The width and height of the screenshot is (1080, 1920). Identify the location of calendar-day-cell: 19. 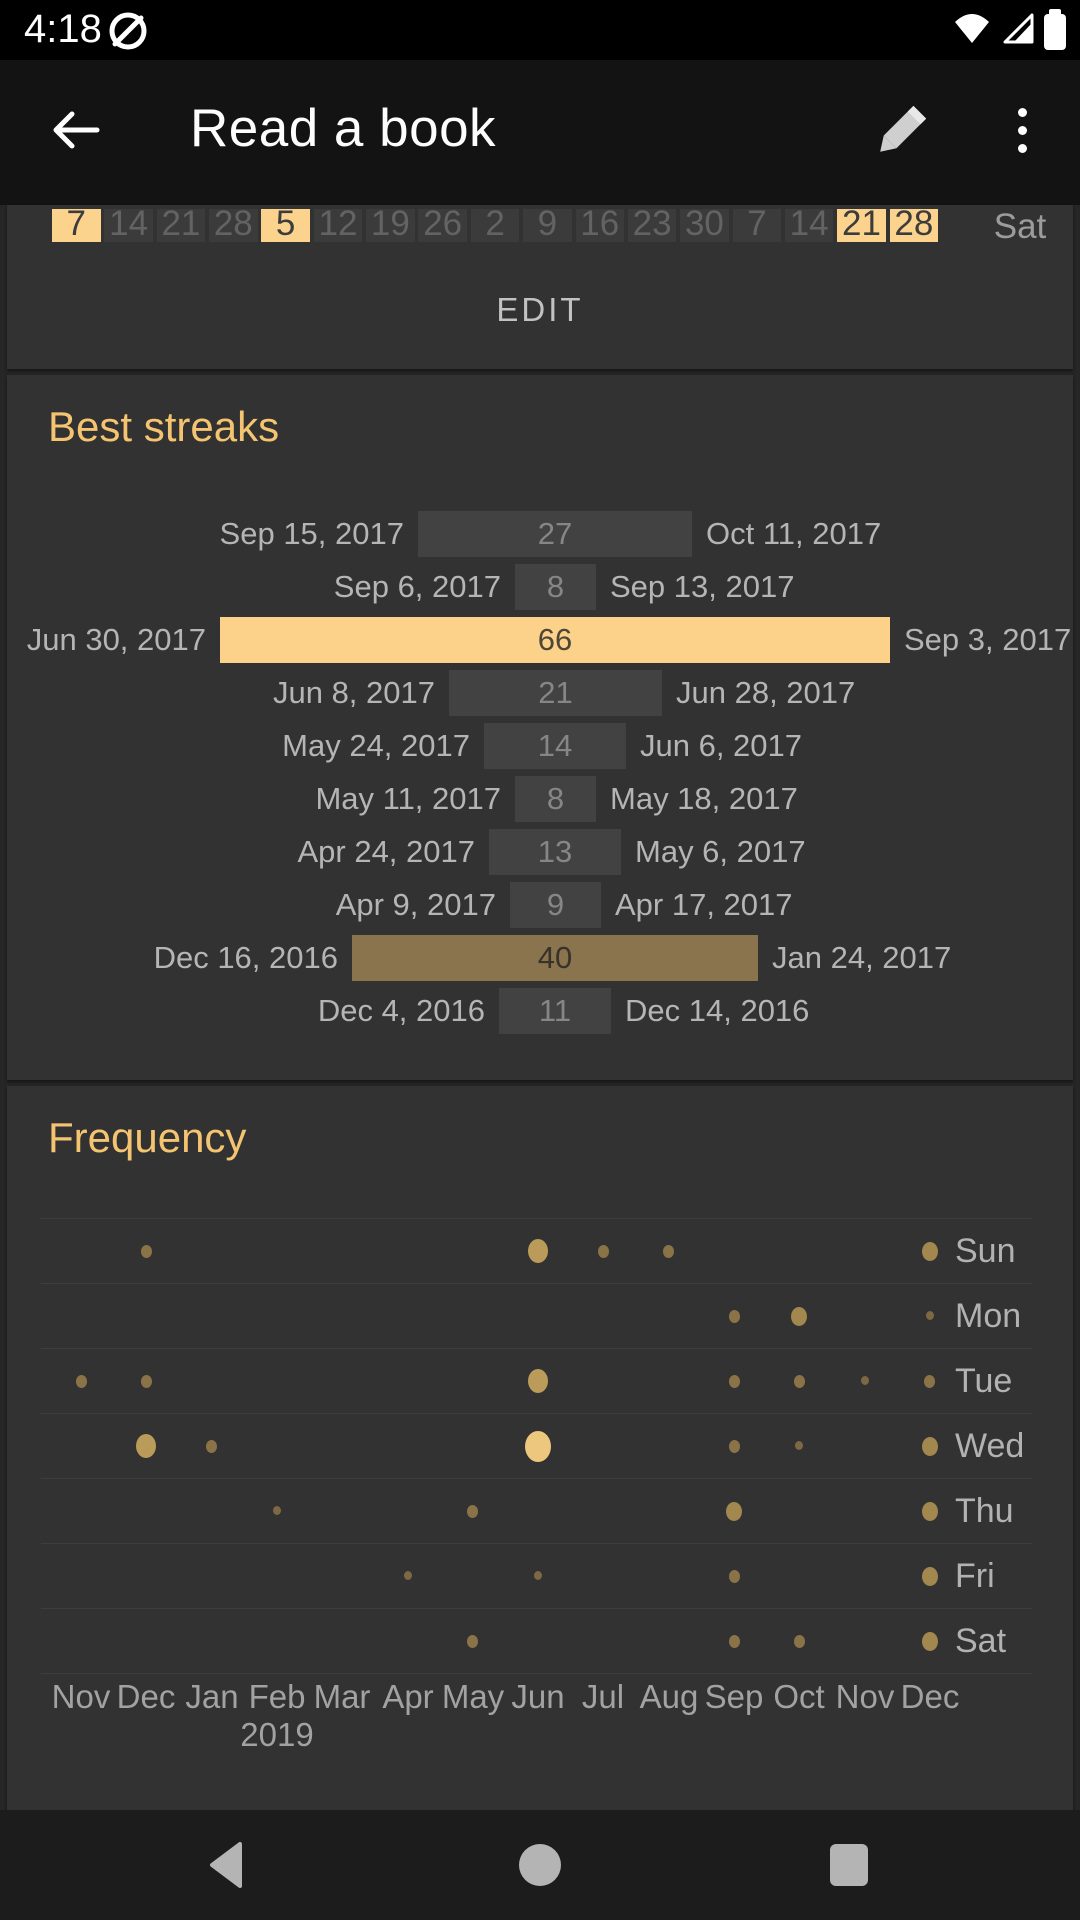
(390, 225).